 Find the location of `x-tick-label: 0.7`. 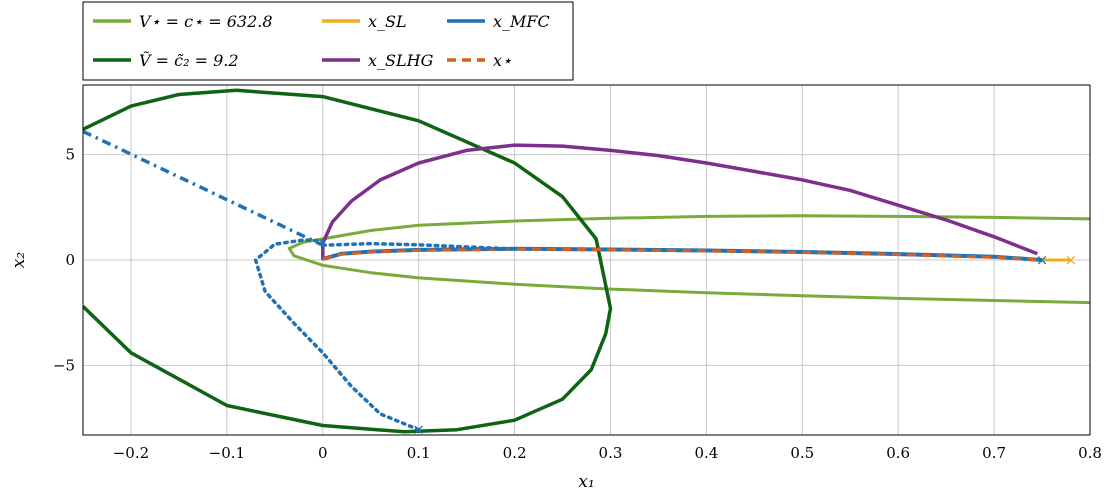

x-tick-label: 0.7 is located at coordinates (994, 453).